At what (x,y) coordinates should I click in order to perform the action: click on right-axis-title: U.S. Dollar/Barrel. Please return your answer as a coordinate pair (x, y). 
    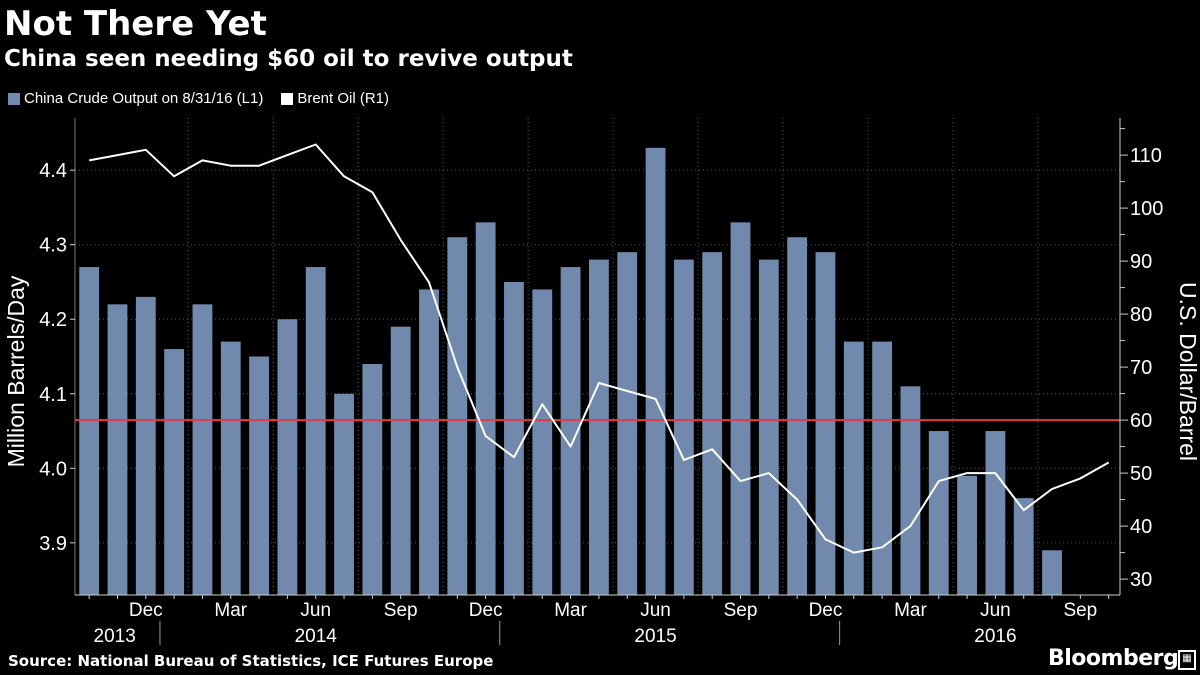
    Looking at the image, I should click on (1187, 371).